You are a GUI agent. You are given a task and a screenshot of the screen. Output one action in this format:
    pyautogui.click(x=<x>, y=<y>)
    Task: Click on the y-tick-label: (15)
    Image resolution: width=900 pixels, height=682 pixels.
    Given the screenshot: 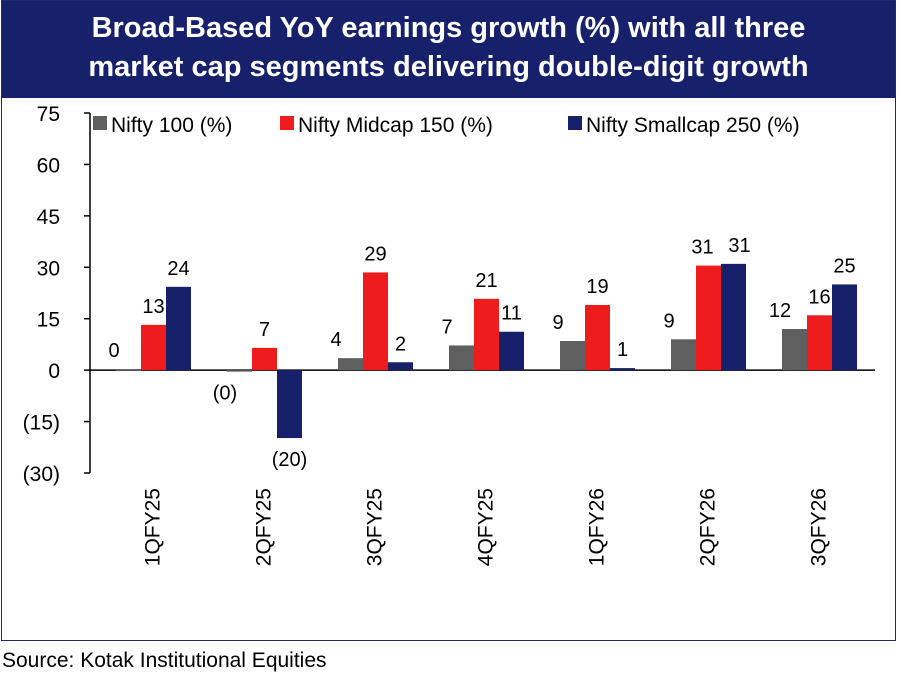 What is the action you would take?
    pyautogui.click(x=41, y=423)
    